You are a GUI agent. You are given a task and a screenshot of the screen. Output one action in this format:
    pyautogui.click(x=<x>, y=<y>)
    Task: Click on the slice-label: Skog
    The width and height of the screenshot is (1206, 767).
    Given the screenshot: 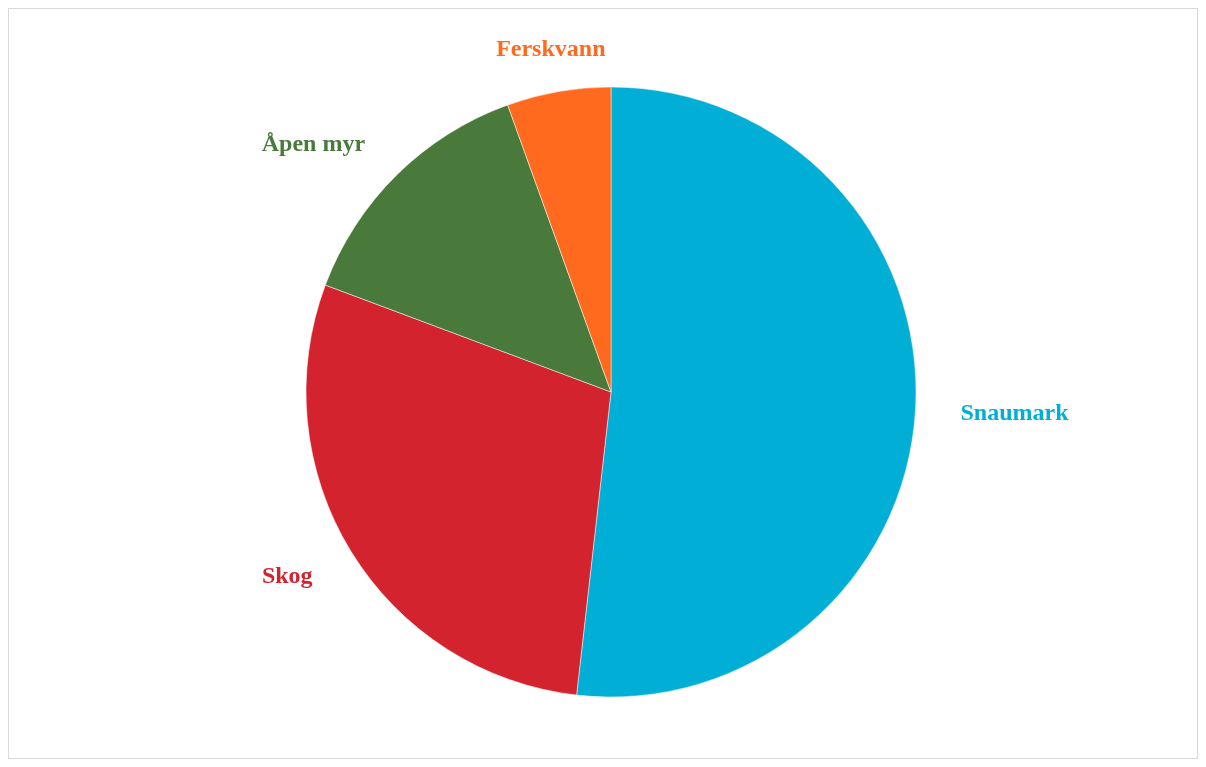 What is the action you would take?
    pyautogui.click(x=287, y=575)
    